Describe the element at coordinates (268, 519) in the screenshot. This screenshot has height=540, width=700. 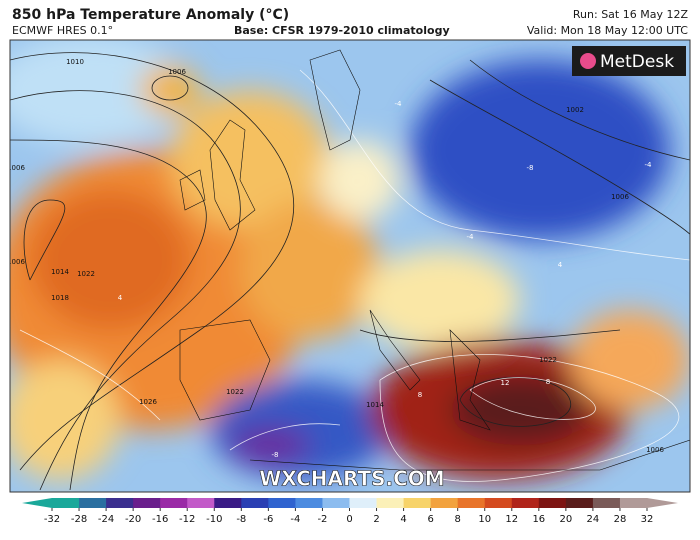
I see `colorbar-label: -6` at that location.